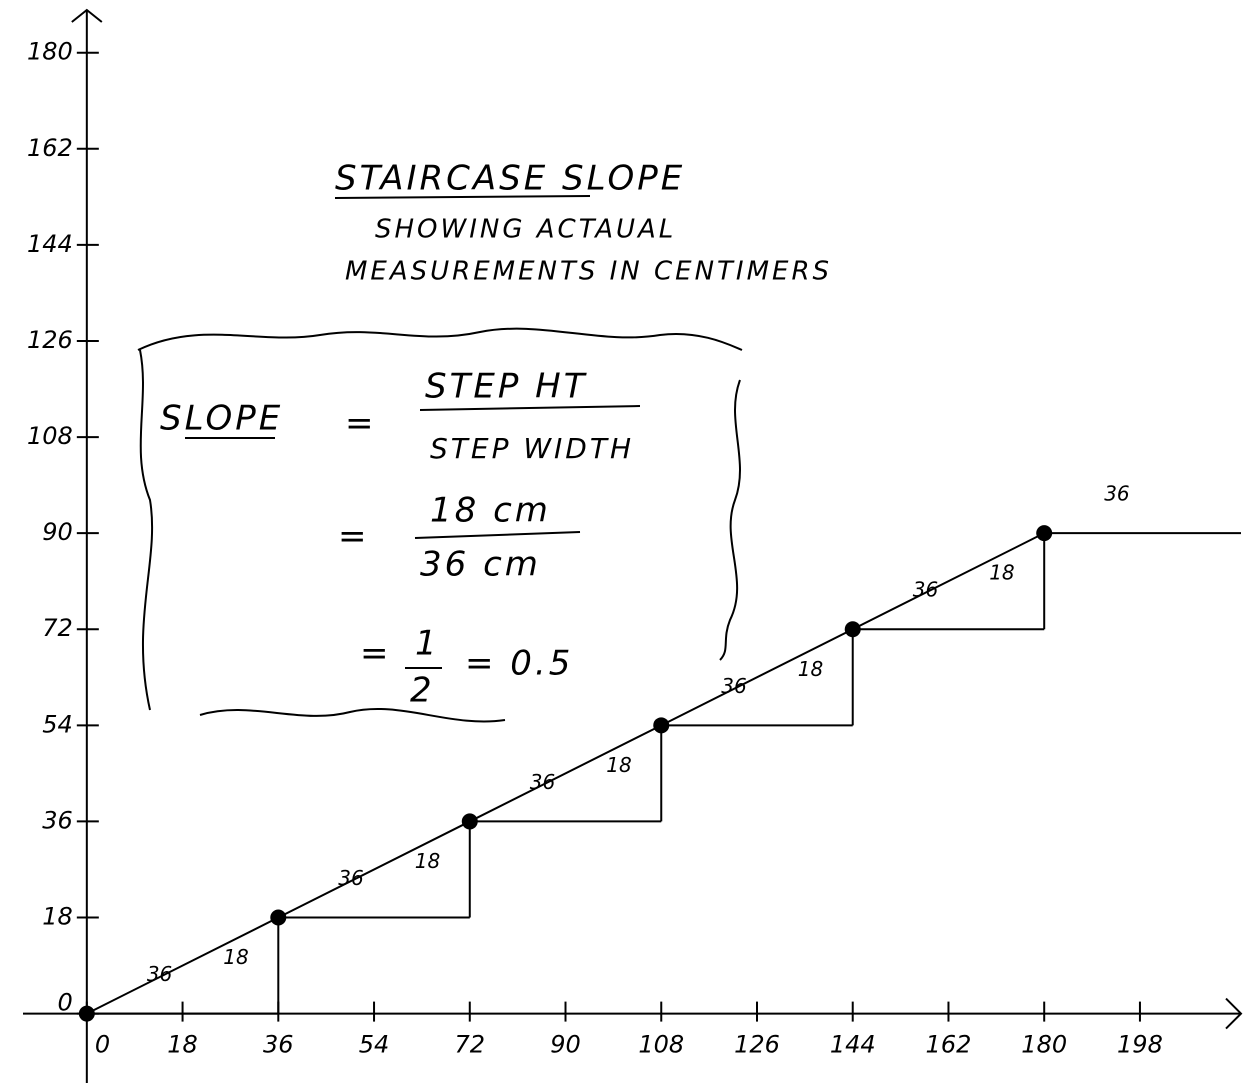 The image size is (1257, 1091). What do you see at coordinates (57, 724) in the screenshot?
I see `y-tick-label: 54` at bounding box center [57, 724].